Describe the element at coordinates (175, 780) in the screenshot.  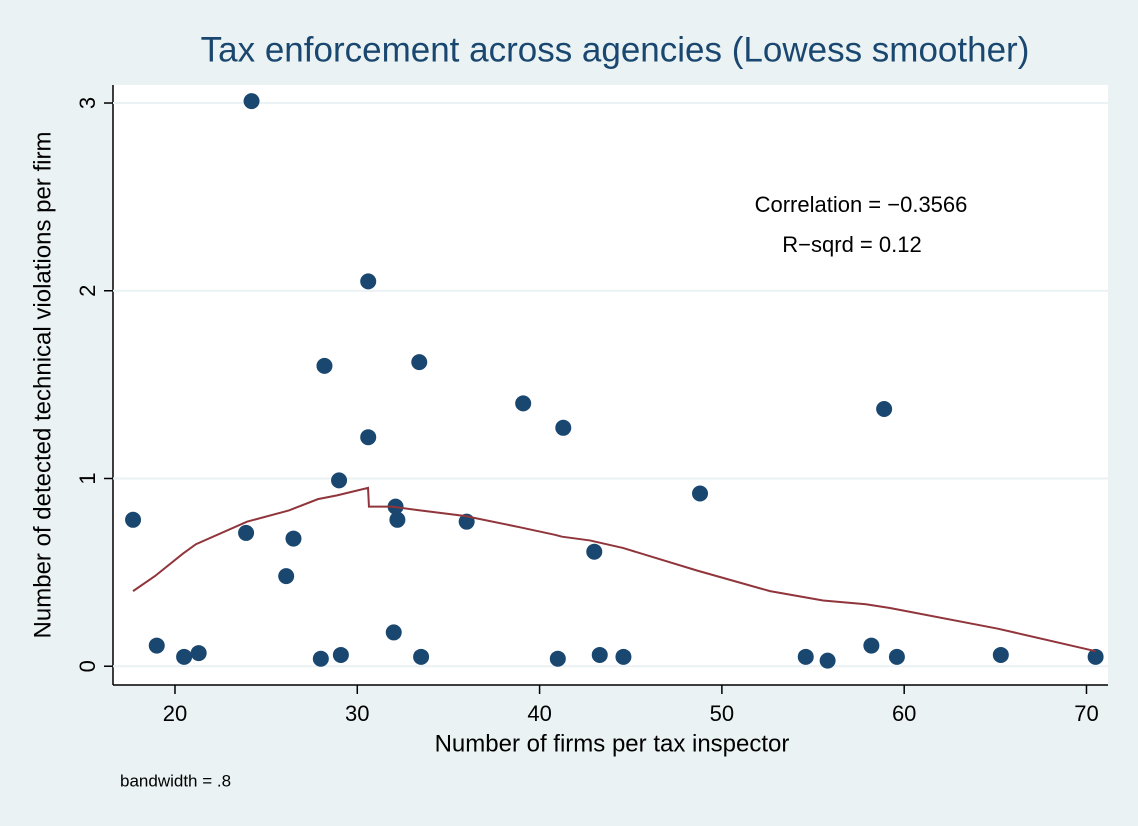
I see `note: bandwidth = .8` at that location.